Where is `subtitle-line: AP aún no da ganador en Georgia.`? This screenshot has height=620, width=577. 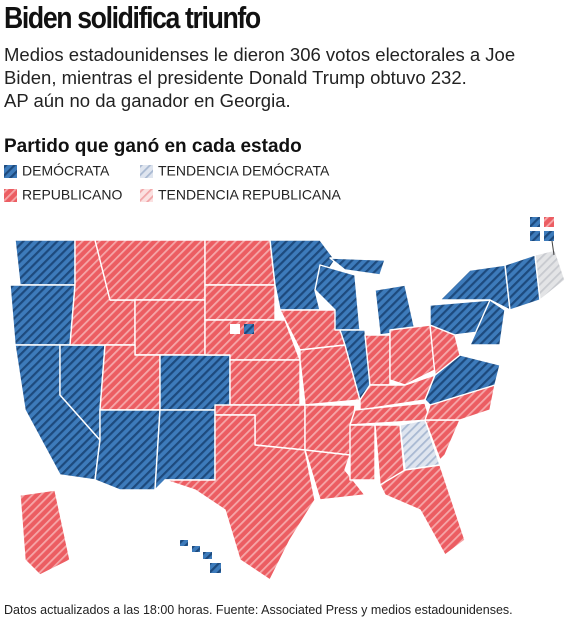 subtitle-line: AP aún no da ganador en Georgia. is located at coordinates (147, 100).